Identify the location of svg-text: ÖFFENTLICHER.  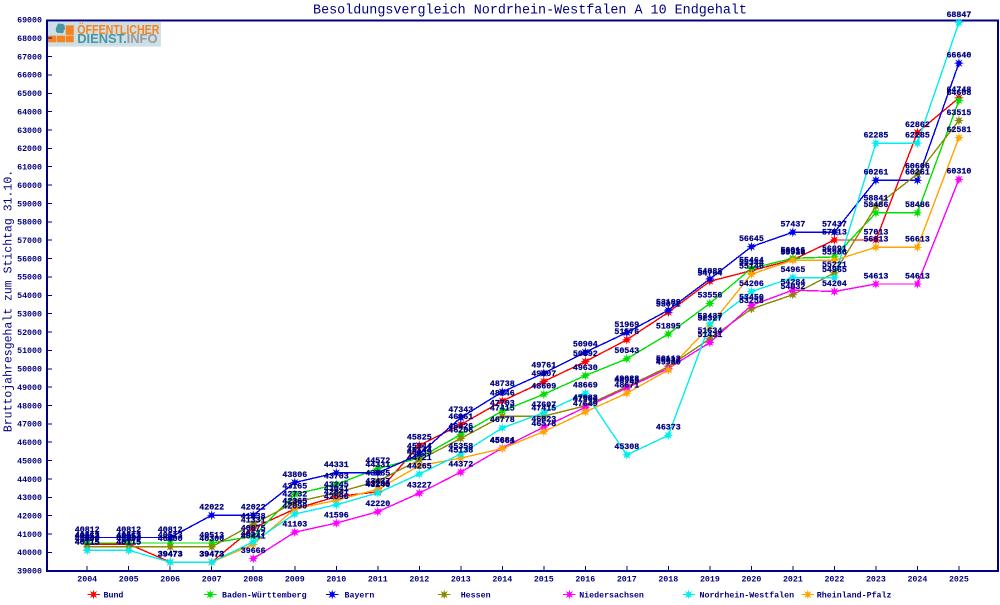
(118, 29).